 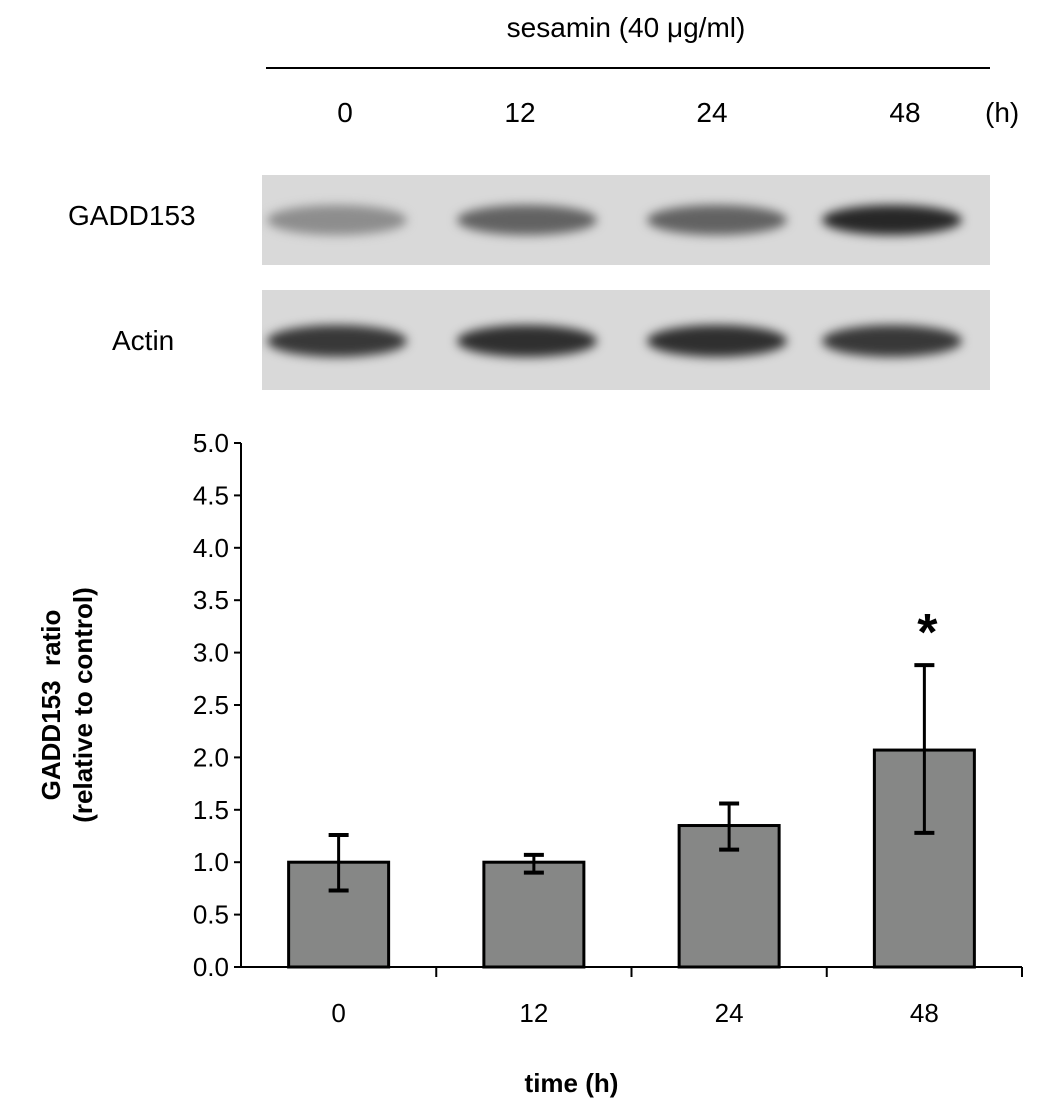 I want to click on treatment-bracket-line, so click(x=628, y=68).